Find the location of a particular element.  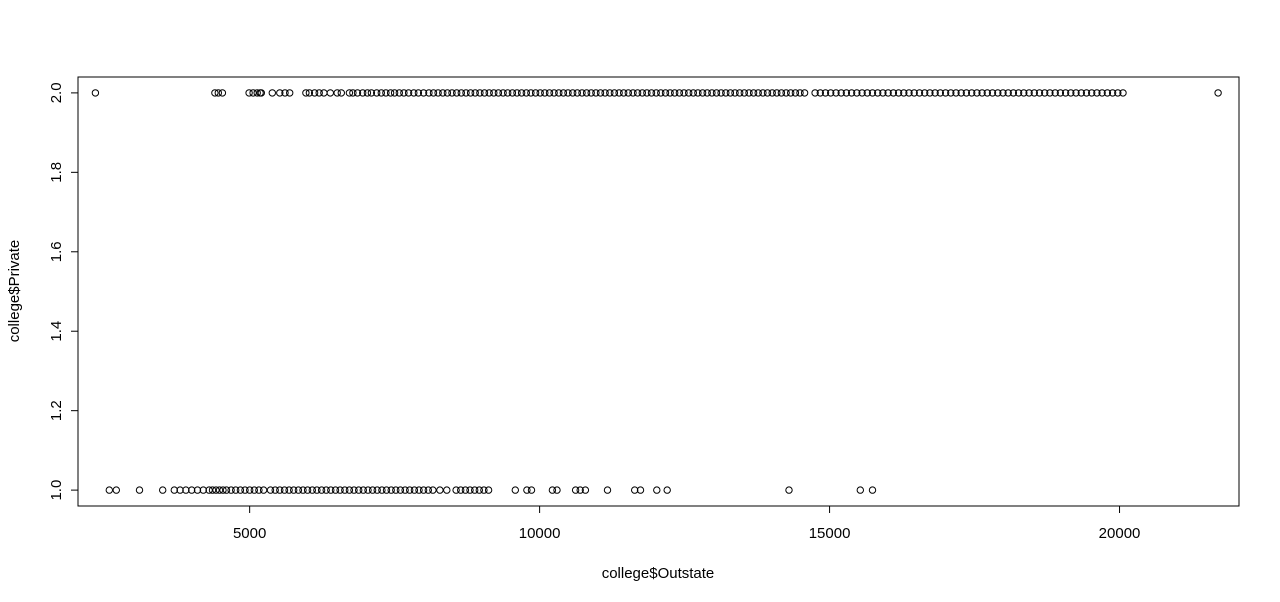

y-tick-label: 1.8 is located at coordinates (56, 172).